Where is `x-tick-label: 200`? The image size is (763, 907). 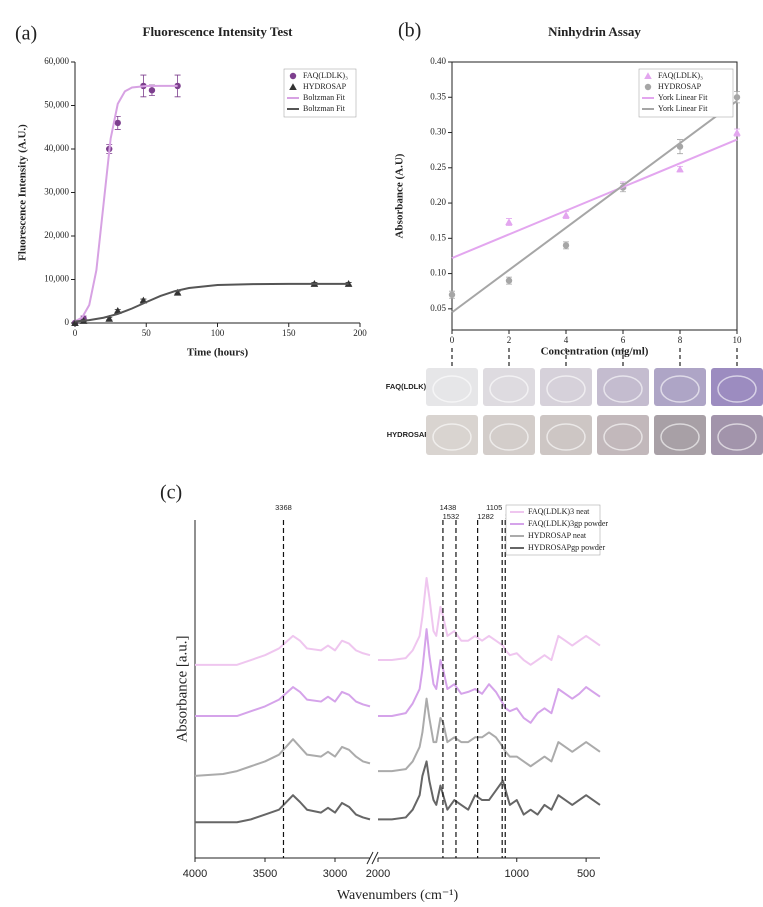 x-tick-label: 200 is located at coordinates (360, 333).